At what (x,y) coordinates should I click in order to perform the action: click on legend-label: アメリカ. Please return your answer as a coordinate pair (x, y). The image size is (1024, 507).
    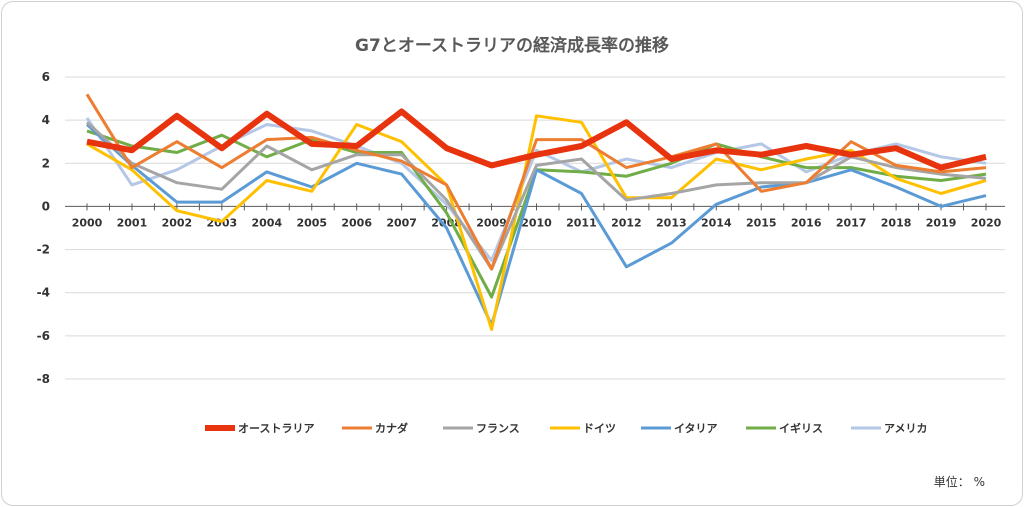
    Looking at the image, I should click on (905, 428).